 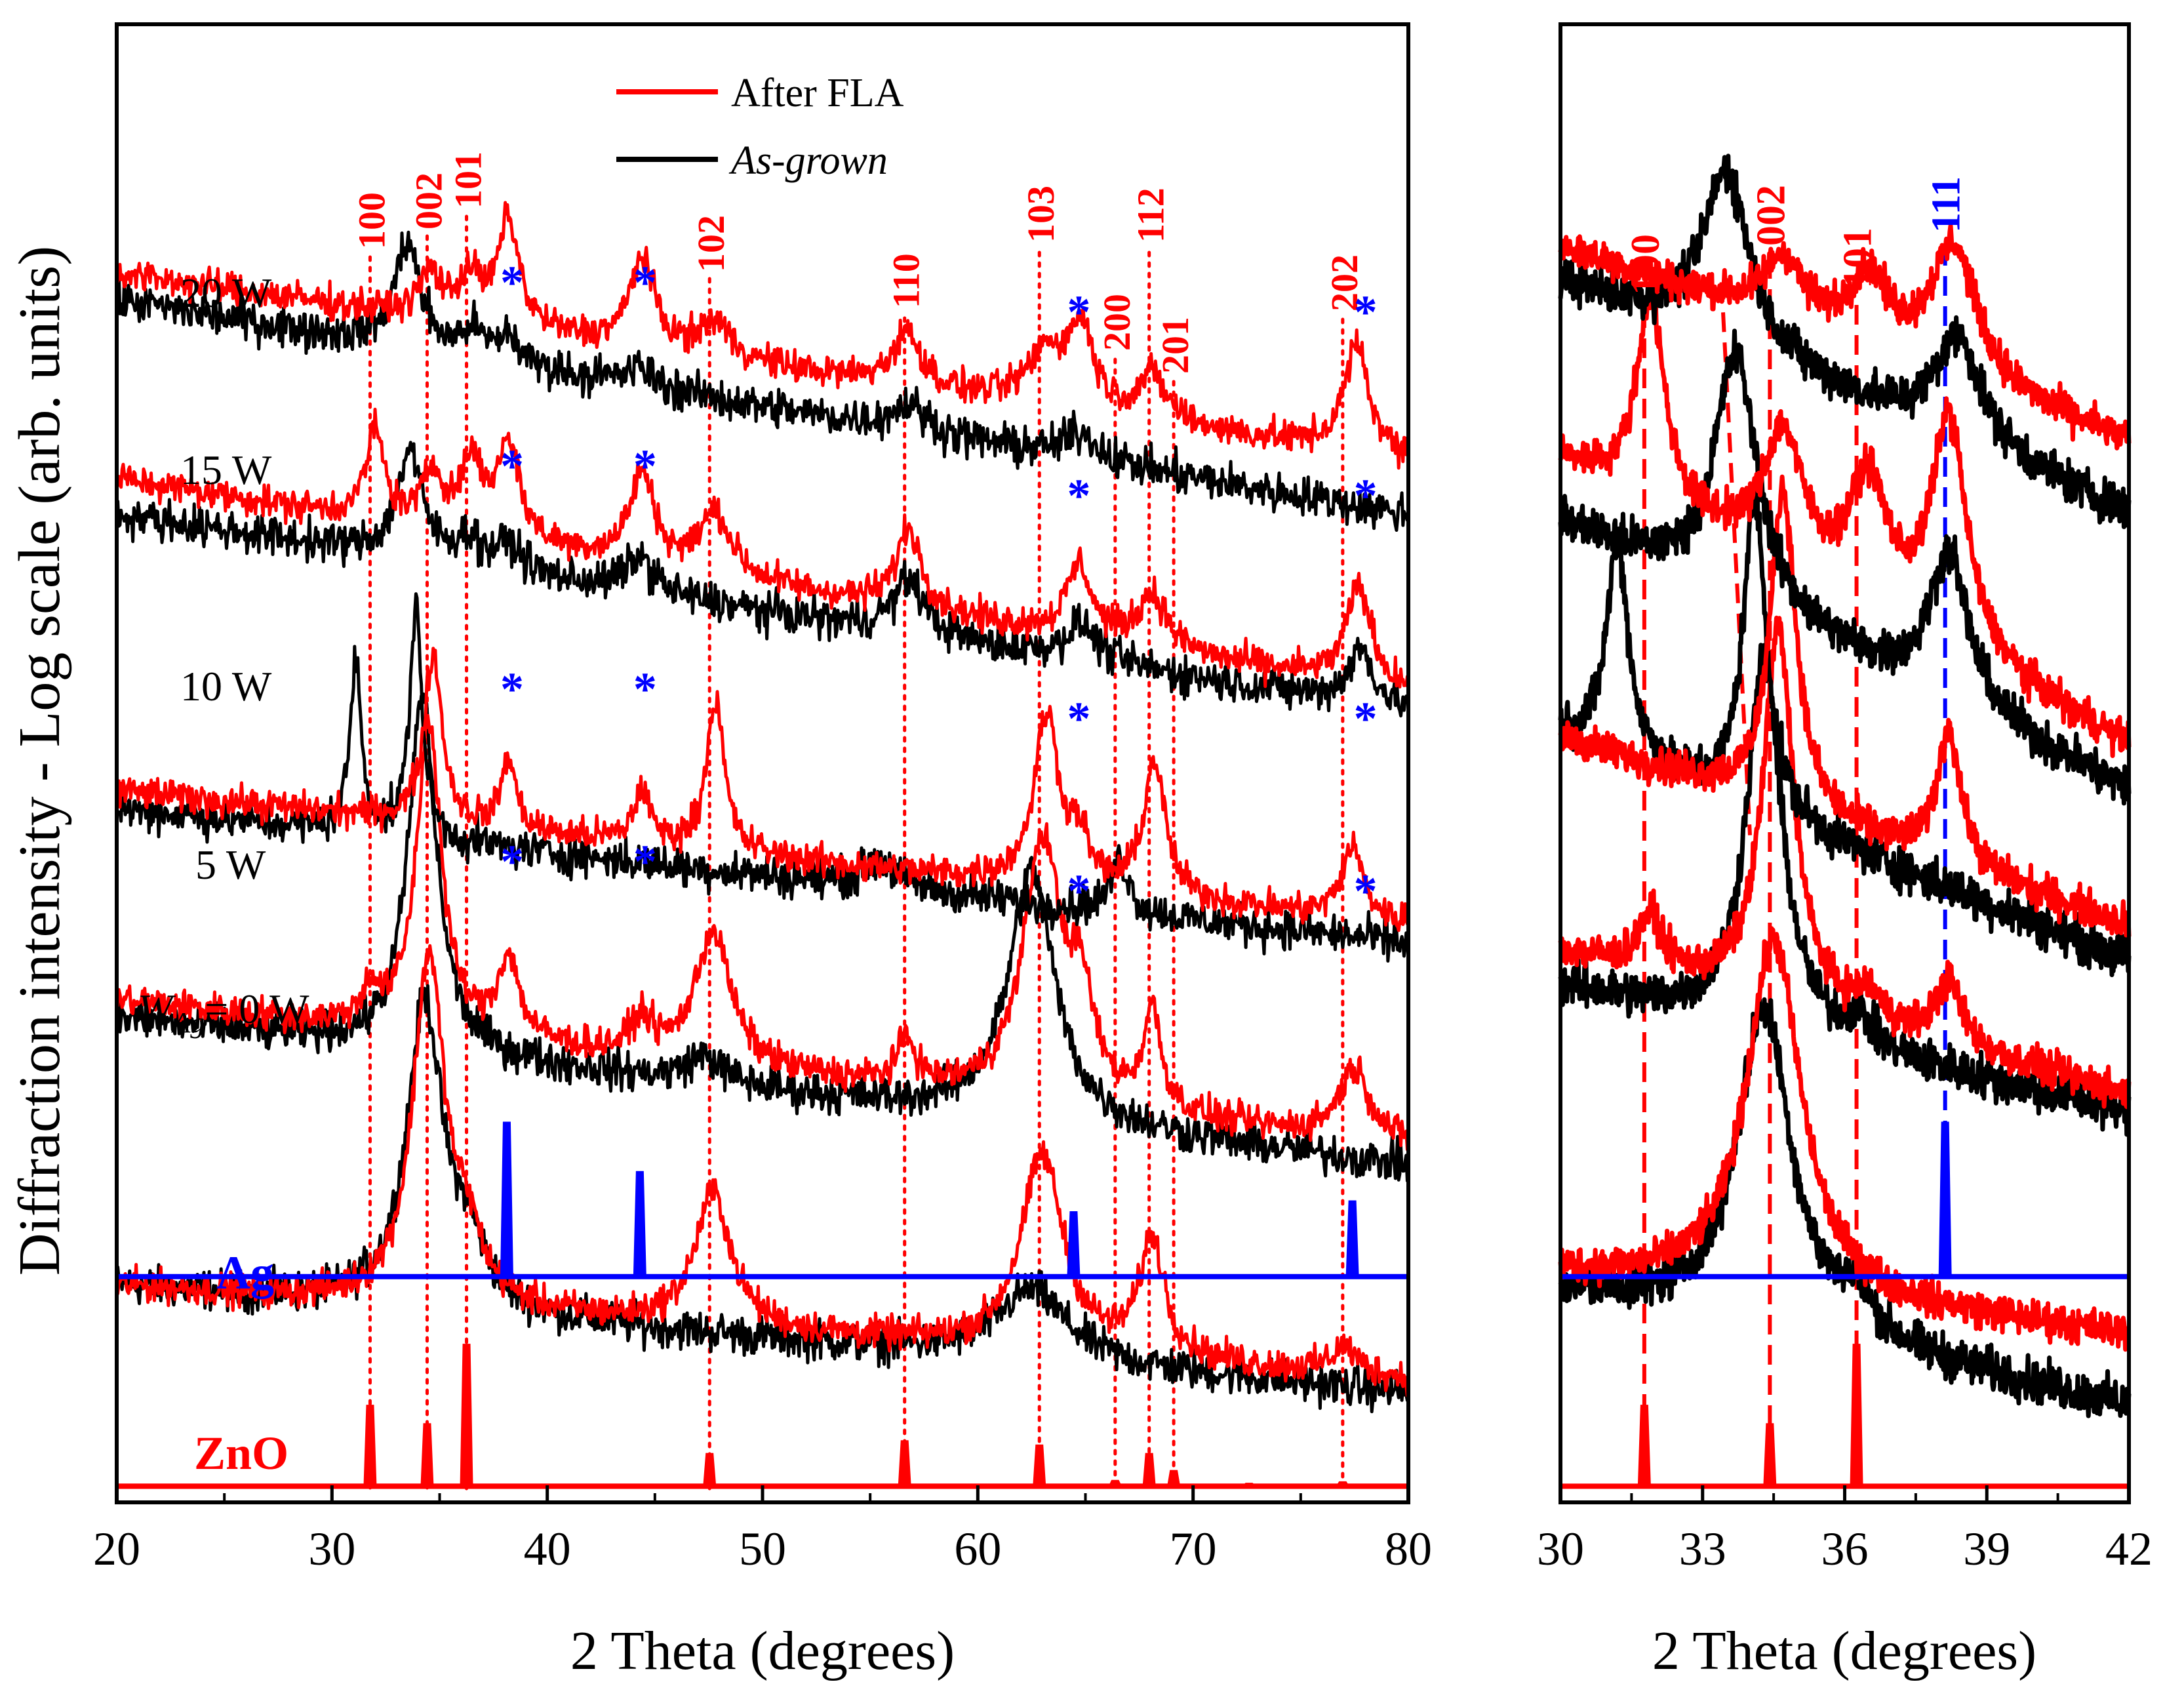 I want to click on x-tick-label-39: 39, so click(x=1986, y=1549).